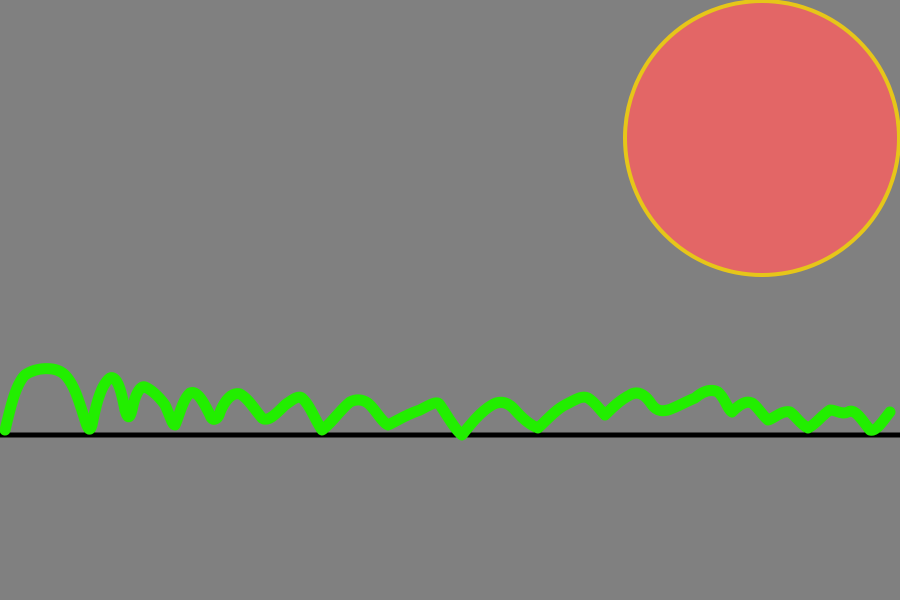 The width and height of the screenshot is (900, 600). Describe the element at coordinates (761, 138) in the screenshot. I see `sun-icon` at that location.